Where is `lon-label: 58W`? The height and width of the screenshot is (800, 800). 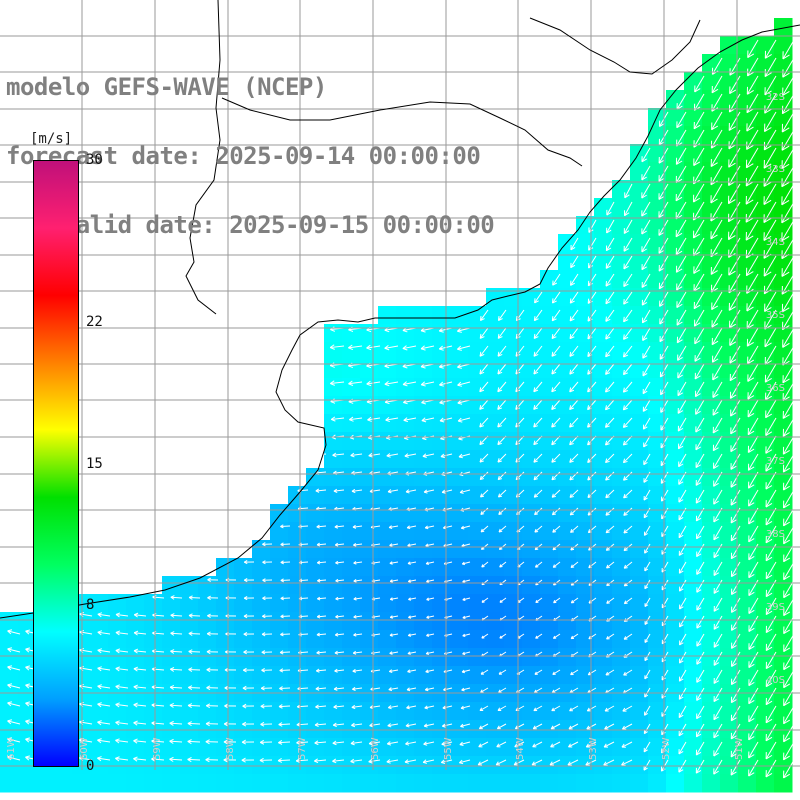 lon-label: 58W is located at coordinates (230, 748).